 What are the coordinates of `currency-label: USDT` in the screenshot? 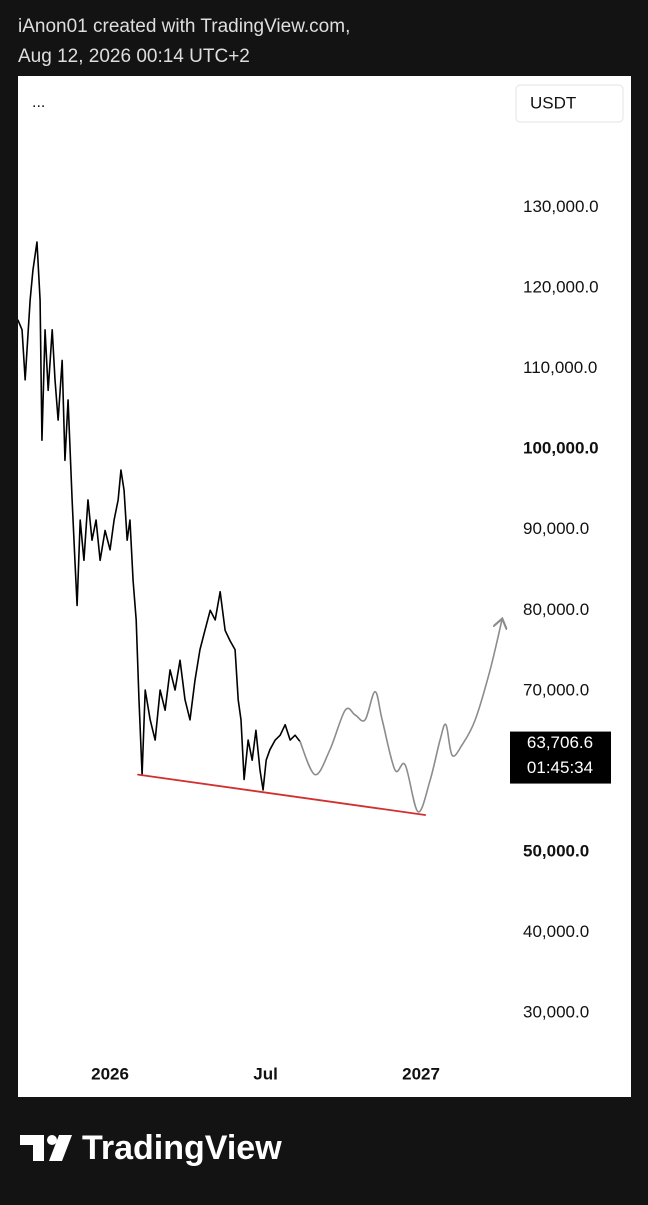 It's located at (553, 102).